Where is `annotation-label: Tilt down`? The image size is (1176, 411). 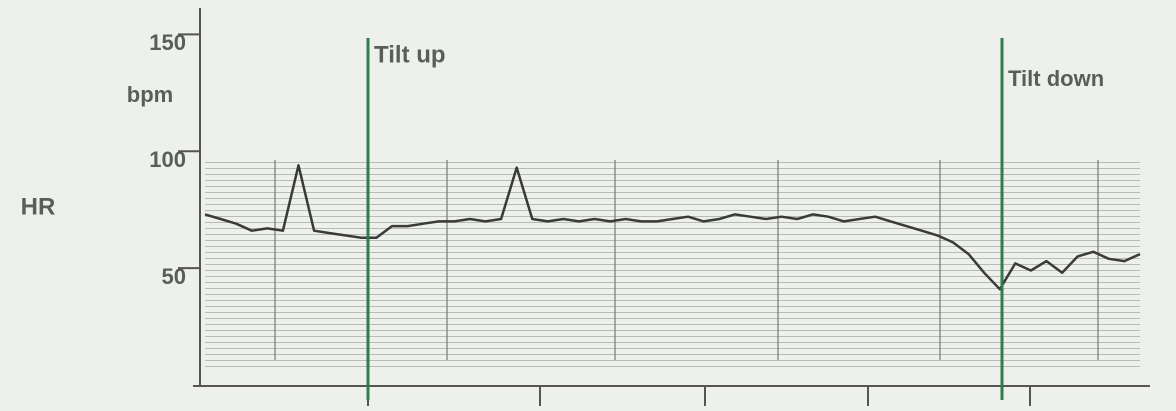
annotation-label: Tilt down is located at coordinates (1056, 78).